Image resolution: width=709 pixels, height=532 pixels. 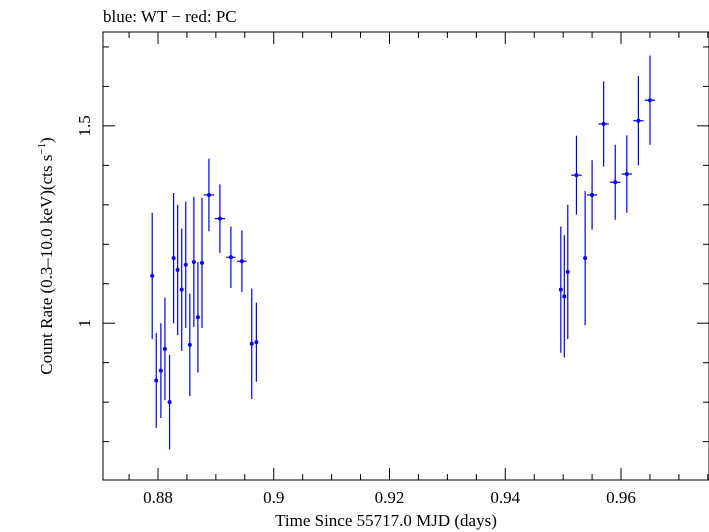 What do you see at coordinates (170, 16) in the screenshot?
I see `chart-title: blue: WT − red: PC` at bounding box center [170, 16].